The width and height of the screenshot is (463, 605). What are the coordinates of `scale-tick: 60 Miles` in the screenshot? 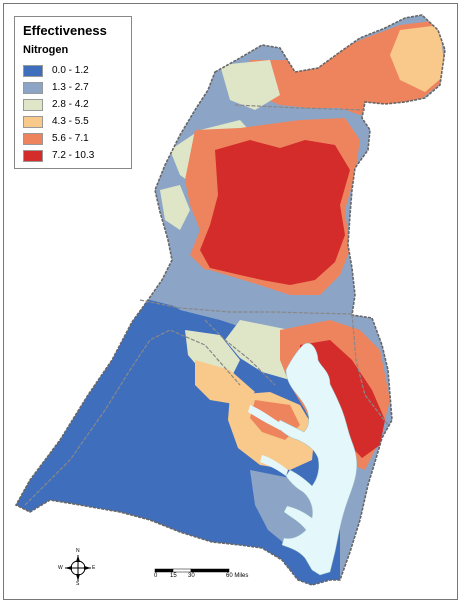 It's located at (237, 576).